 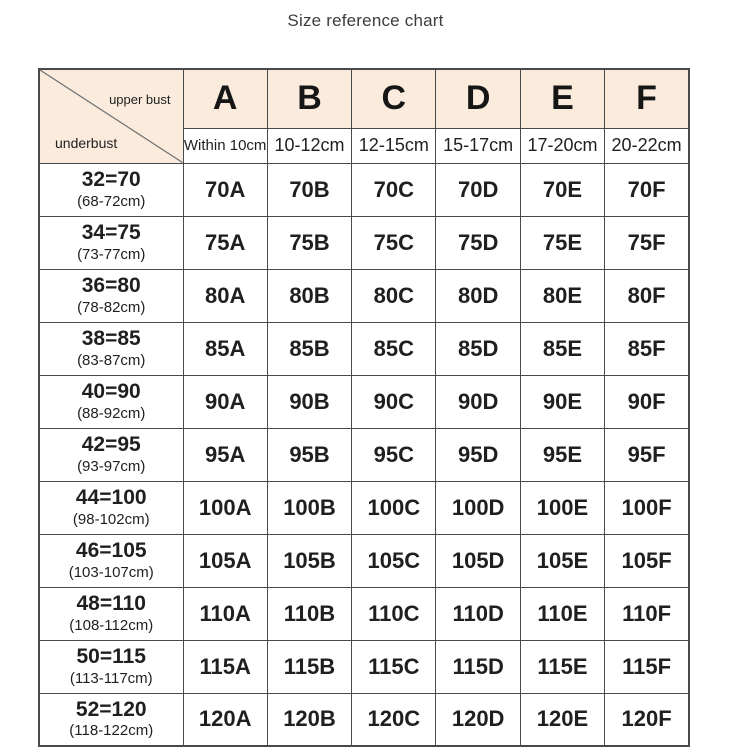 I want to click on diagonal-divider-line, so click(x=111, y=116).